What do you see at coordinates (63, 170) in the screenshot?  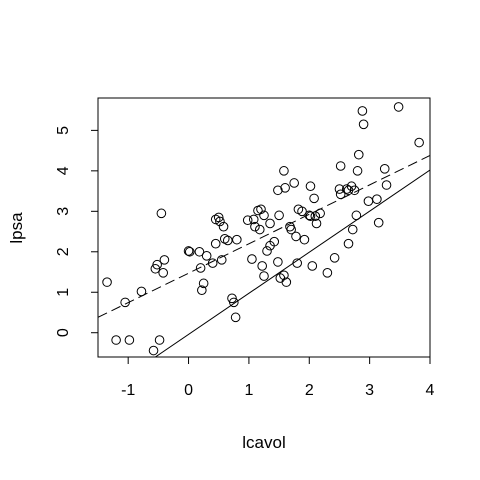 I see `y-tick-label: 4` at bounding box center [63, 170].